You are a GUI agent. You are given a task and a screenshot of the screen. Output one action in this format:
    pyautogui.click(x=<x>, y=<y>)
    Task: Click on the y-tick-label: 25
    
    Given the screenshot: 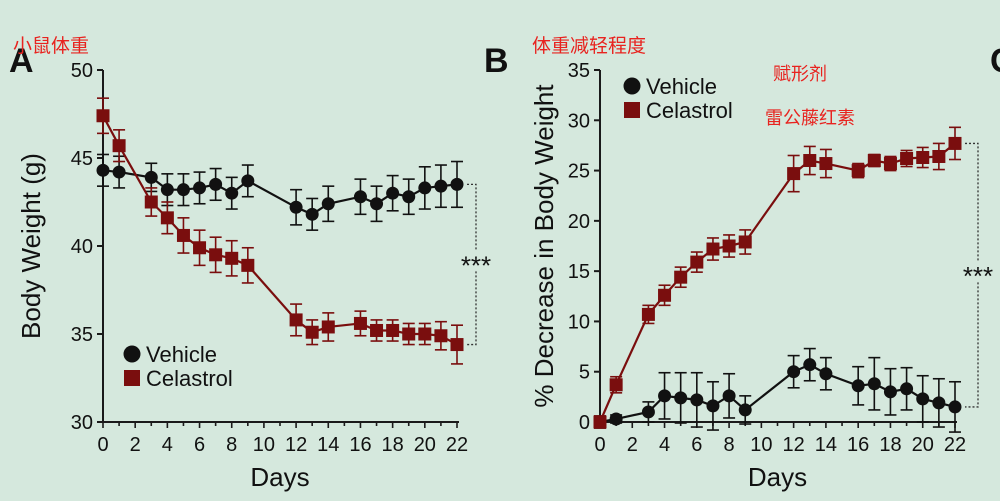 What is the action you would take?
    pyautogui.click(x=579, y=172)
    